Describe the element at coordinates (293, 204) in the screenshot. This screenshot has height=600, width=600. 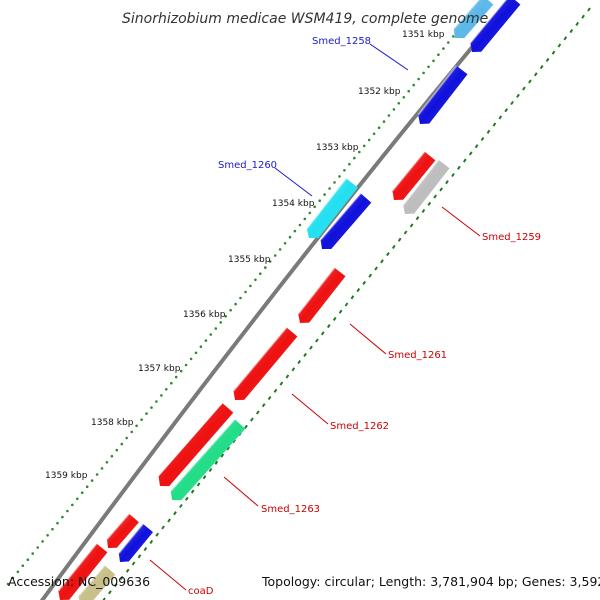
I see `tick-label-1354: 1354 kbp` at that location.